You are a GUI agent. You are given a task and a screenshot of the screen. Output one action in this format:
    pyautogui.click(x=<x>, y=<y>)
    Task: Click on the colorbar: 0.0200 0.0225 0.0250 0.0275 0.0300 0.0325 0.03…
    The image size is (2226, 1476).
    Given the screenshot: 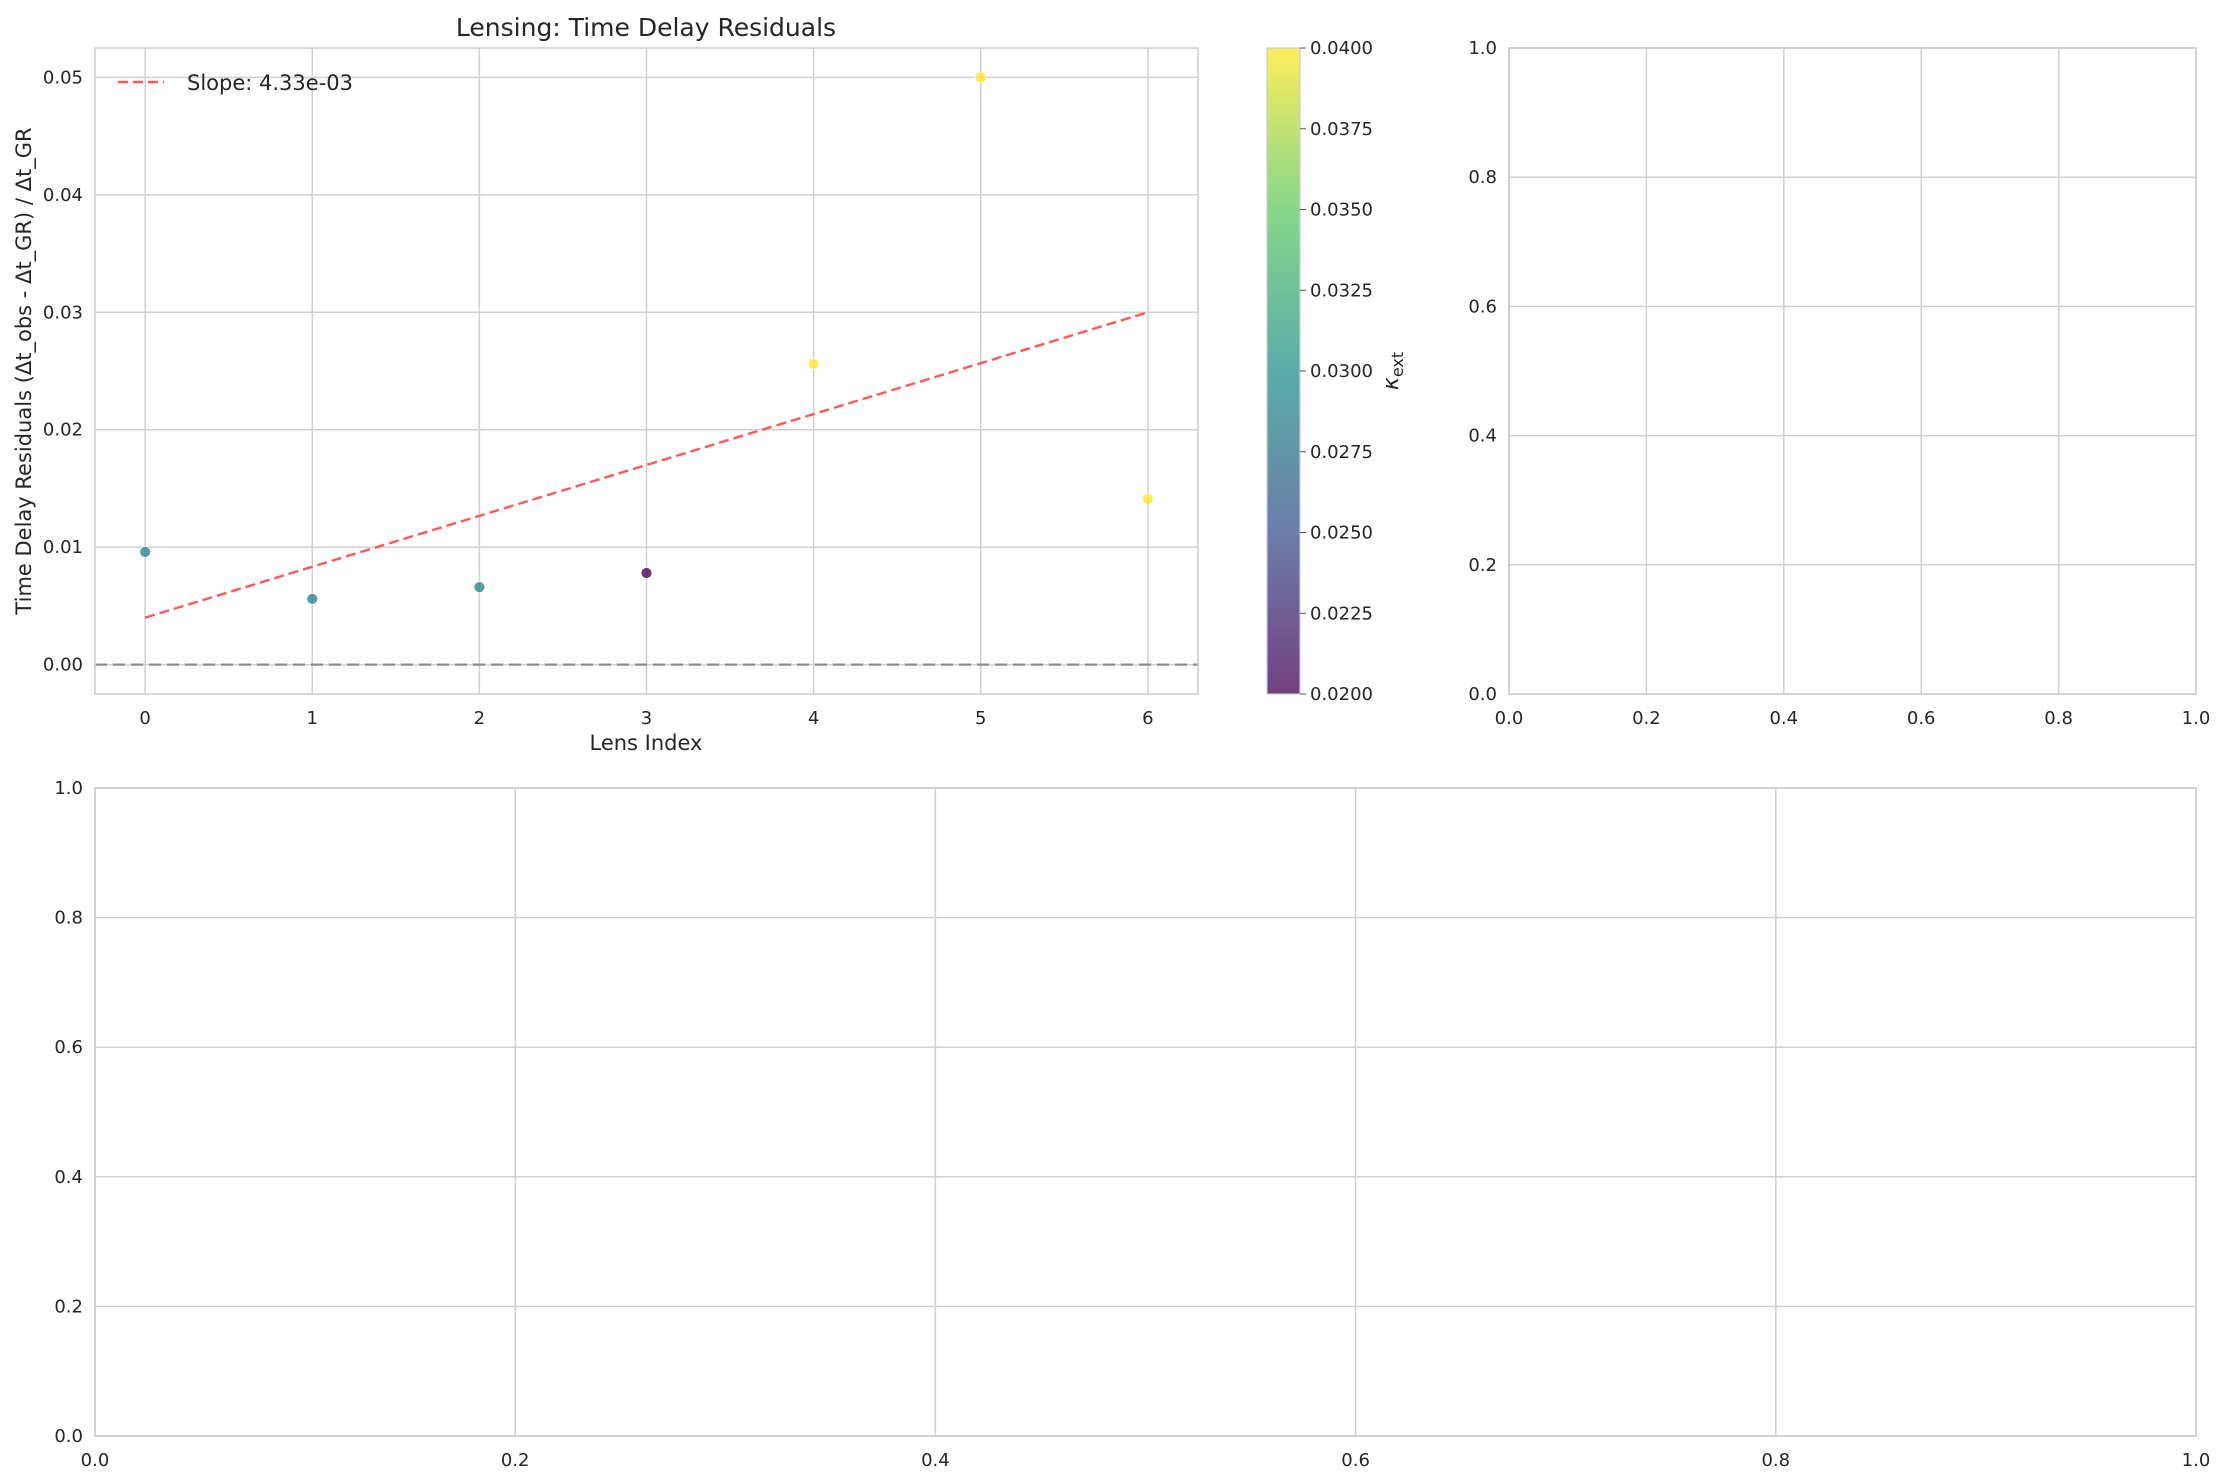 What is the action you would take?
    pyautogui.click(x=1336, y=371)
    